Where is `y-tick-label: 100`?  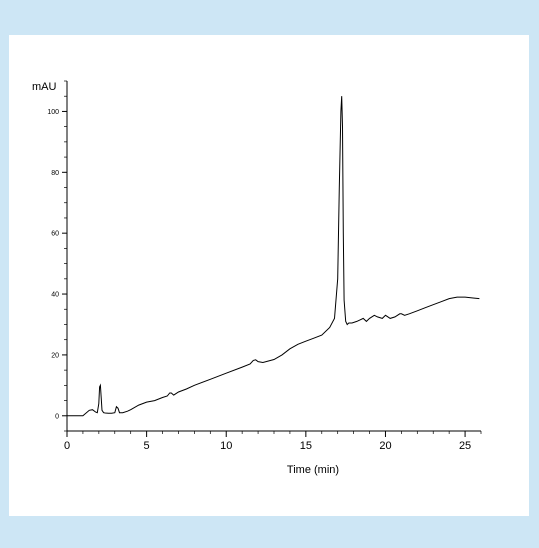 y-tick-label: 100 is located at coordinates (53, 112).